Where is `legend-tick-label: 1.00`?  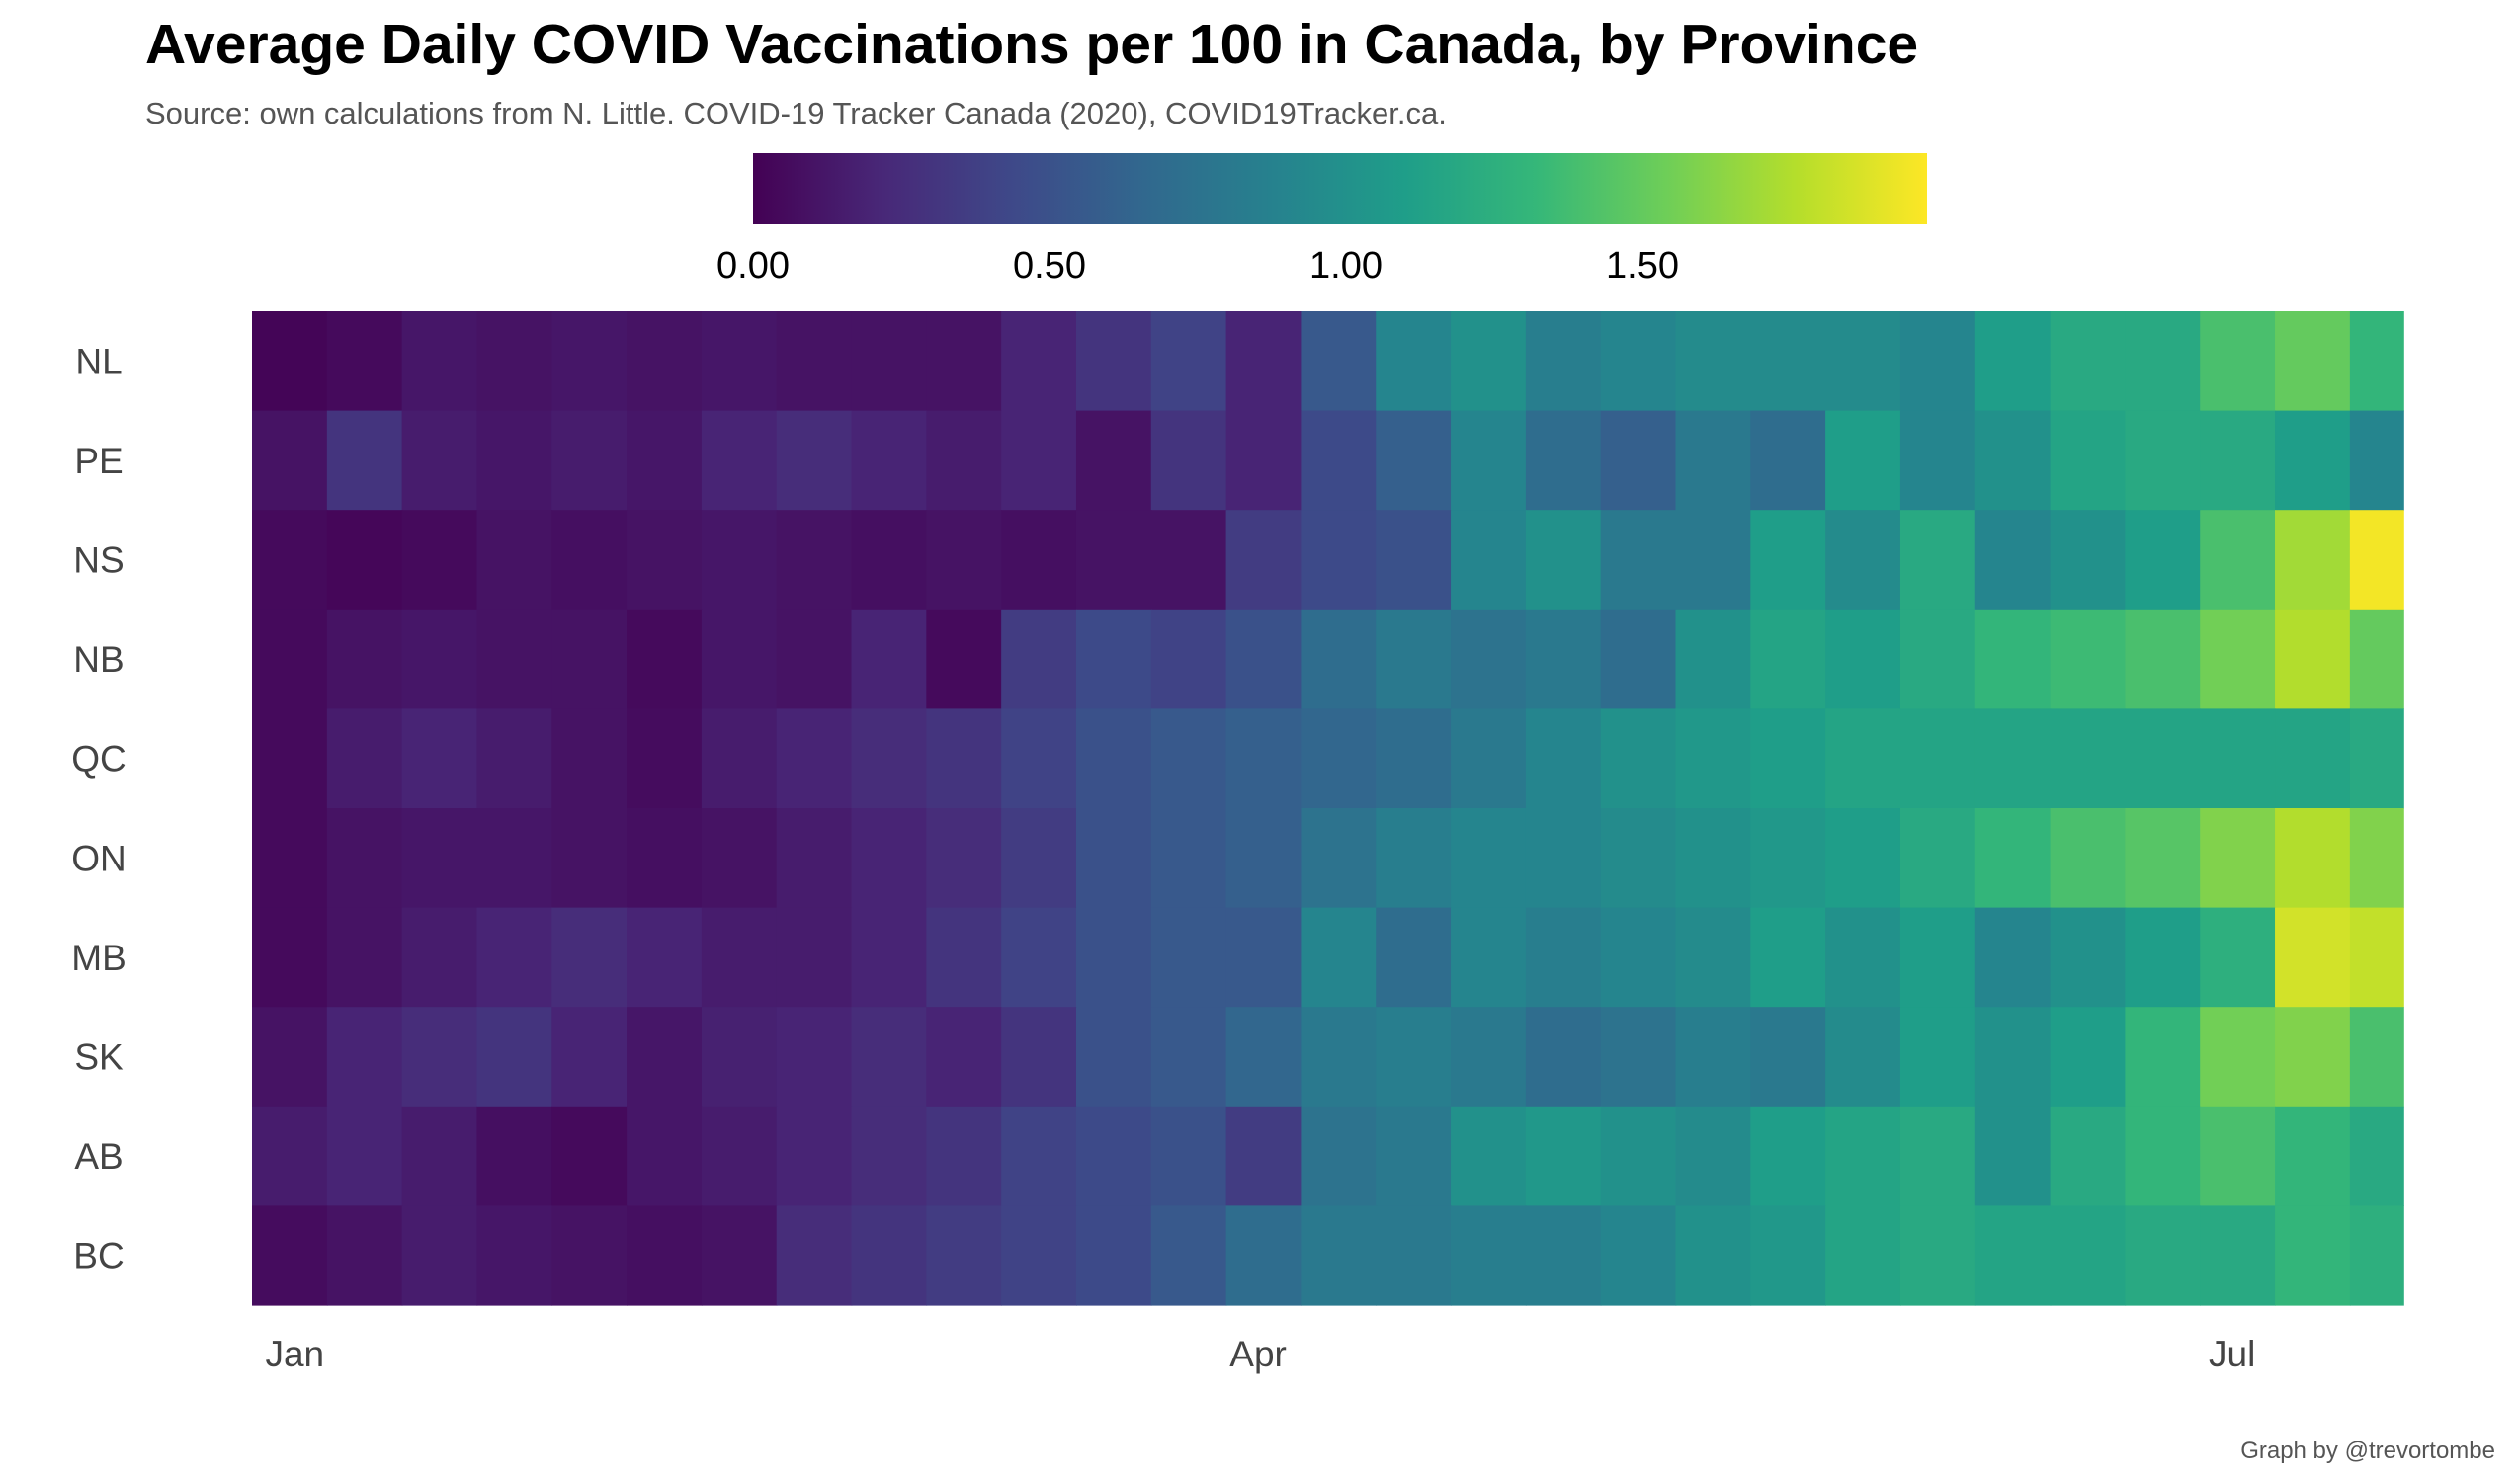
legend-tick-label: 1.00 is located at coordinates (1346, 266).